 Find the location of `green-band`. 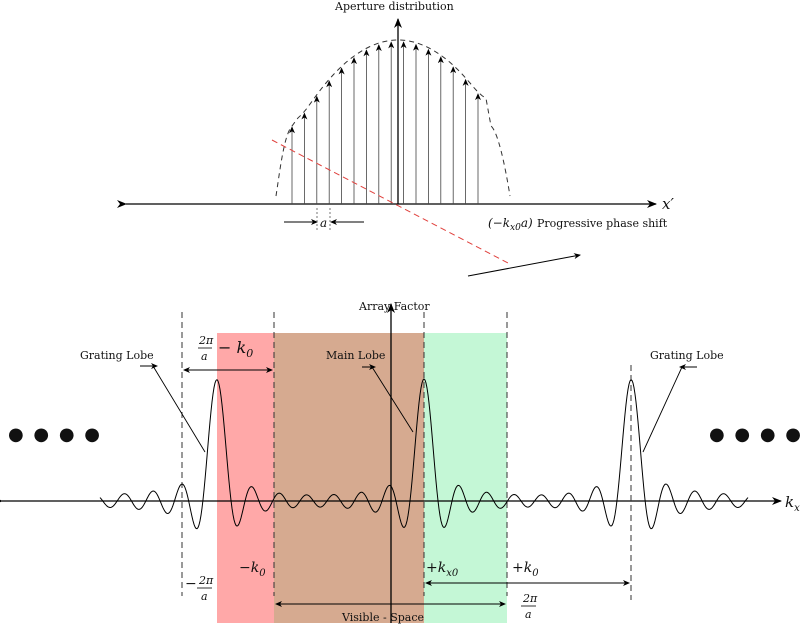

green-band is located at coordinates (465, 478).